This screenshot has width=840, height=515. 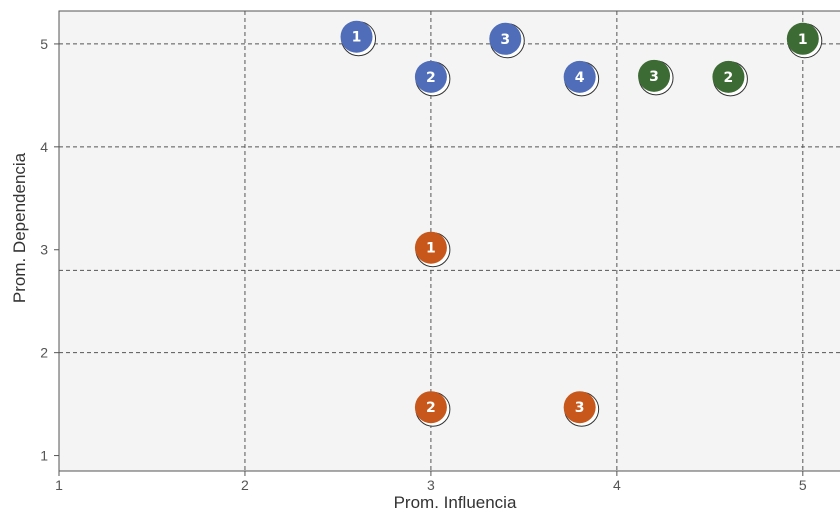 I want to click on y-tick-label: 3, so click(x=44, y=250).